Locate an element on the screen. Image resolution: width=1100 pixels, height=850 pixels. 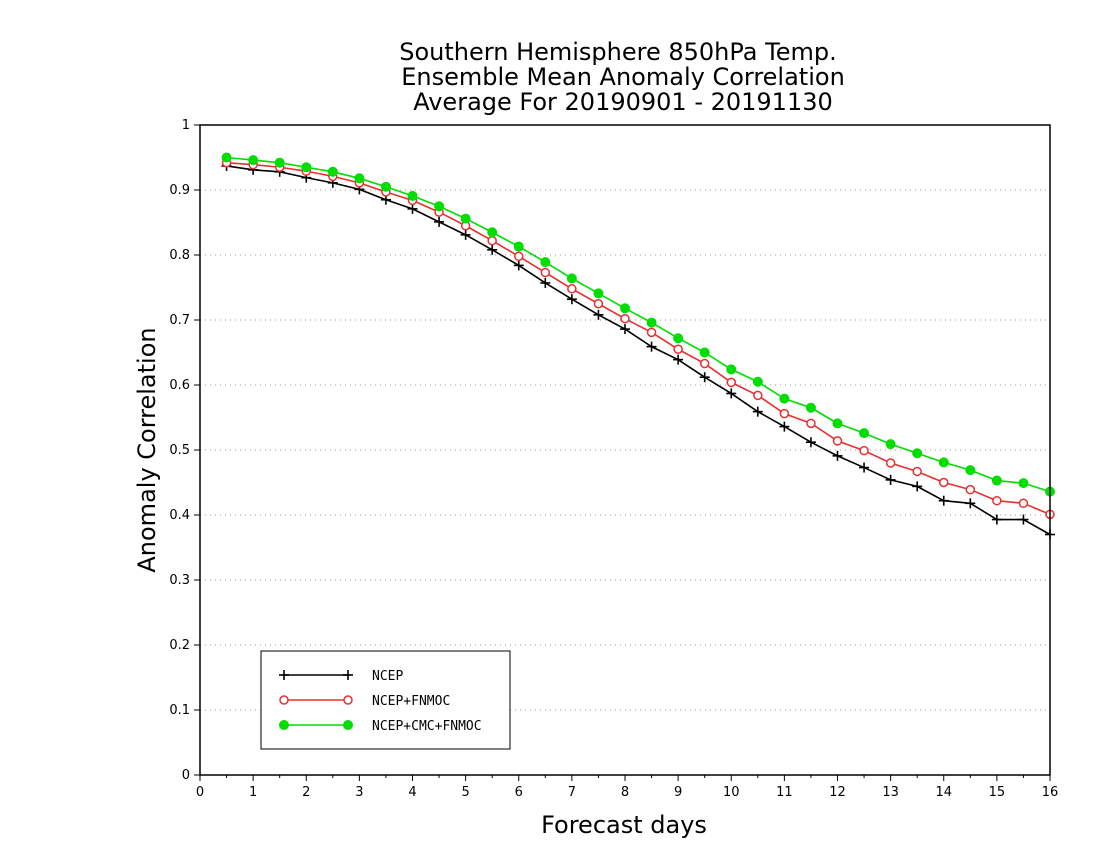
legend: NCEP NCEP+FNMOC NCEP+CMC+FNMOC is located at coordinates (385, 700).